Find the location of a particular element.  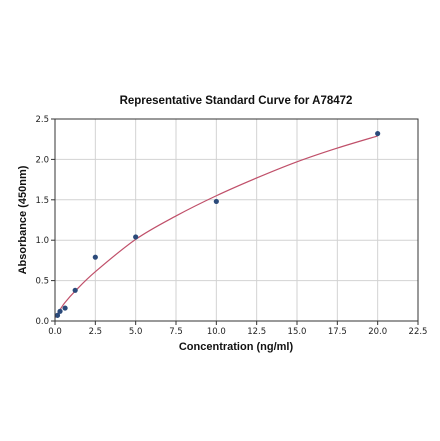

x-tick-label: 15.0 is located at coordinates (297, 332).